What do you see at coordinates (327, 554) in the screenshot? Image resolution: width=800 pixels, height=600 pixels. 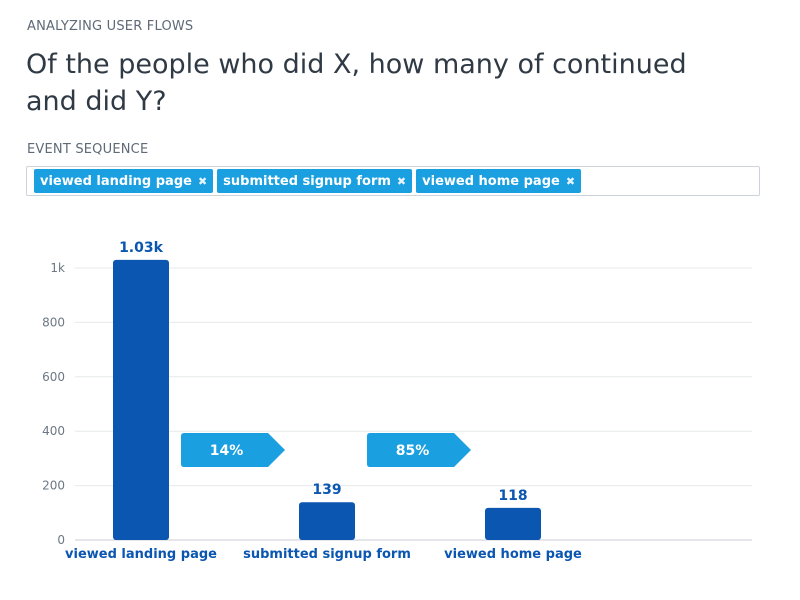 I see `x-category-label: submitted signup form` at bounding box center [327, 554].